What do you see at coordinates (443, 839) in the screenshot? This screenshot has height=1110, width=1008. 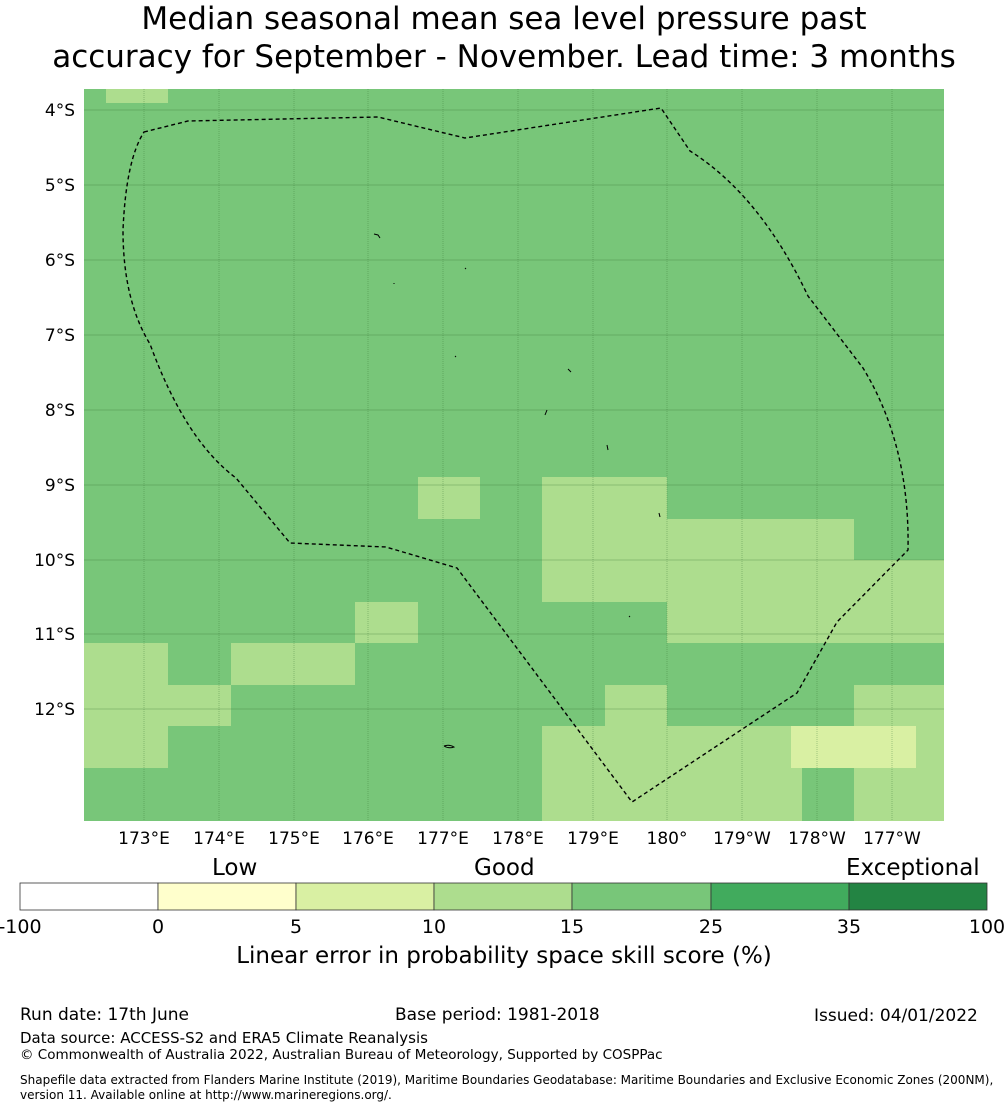 I see `lon-label: 177°E` at bounding box center [443, 839].